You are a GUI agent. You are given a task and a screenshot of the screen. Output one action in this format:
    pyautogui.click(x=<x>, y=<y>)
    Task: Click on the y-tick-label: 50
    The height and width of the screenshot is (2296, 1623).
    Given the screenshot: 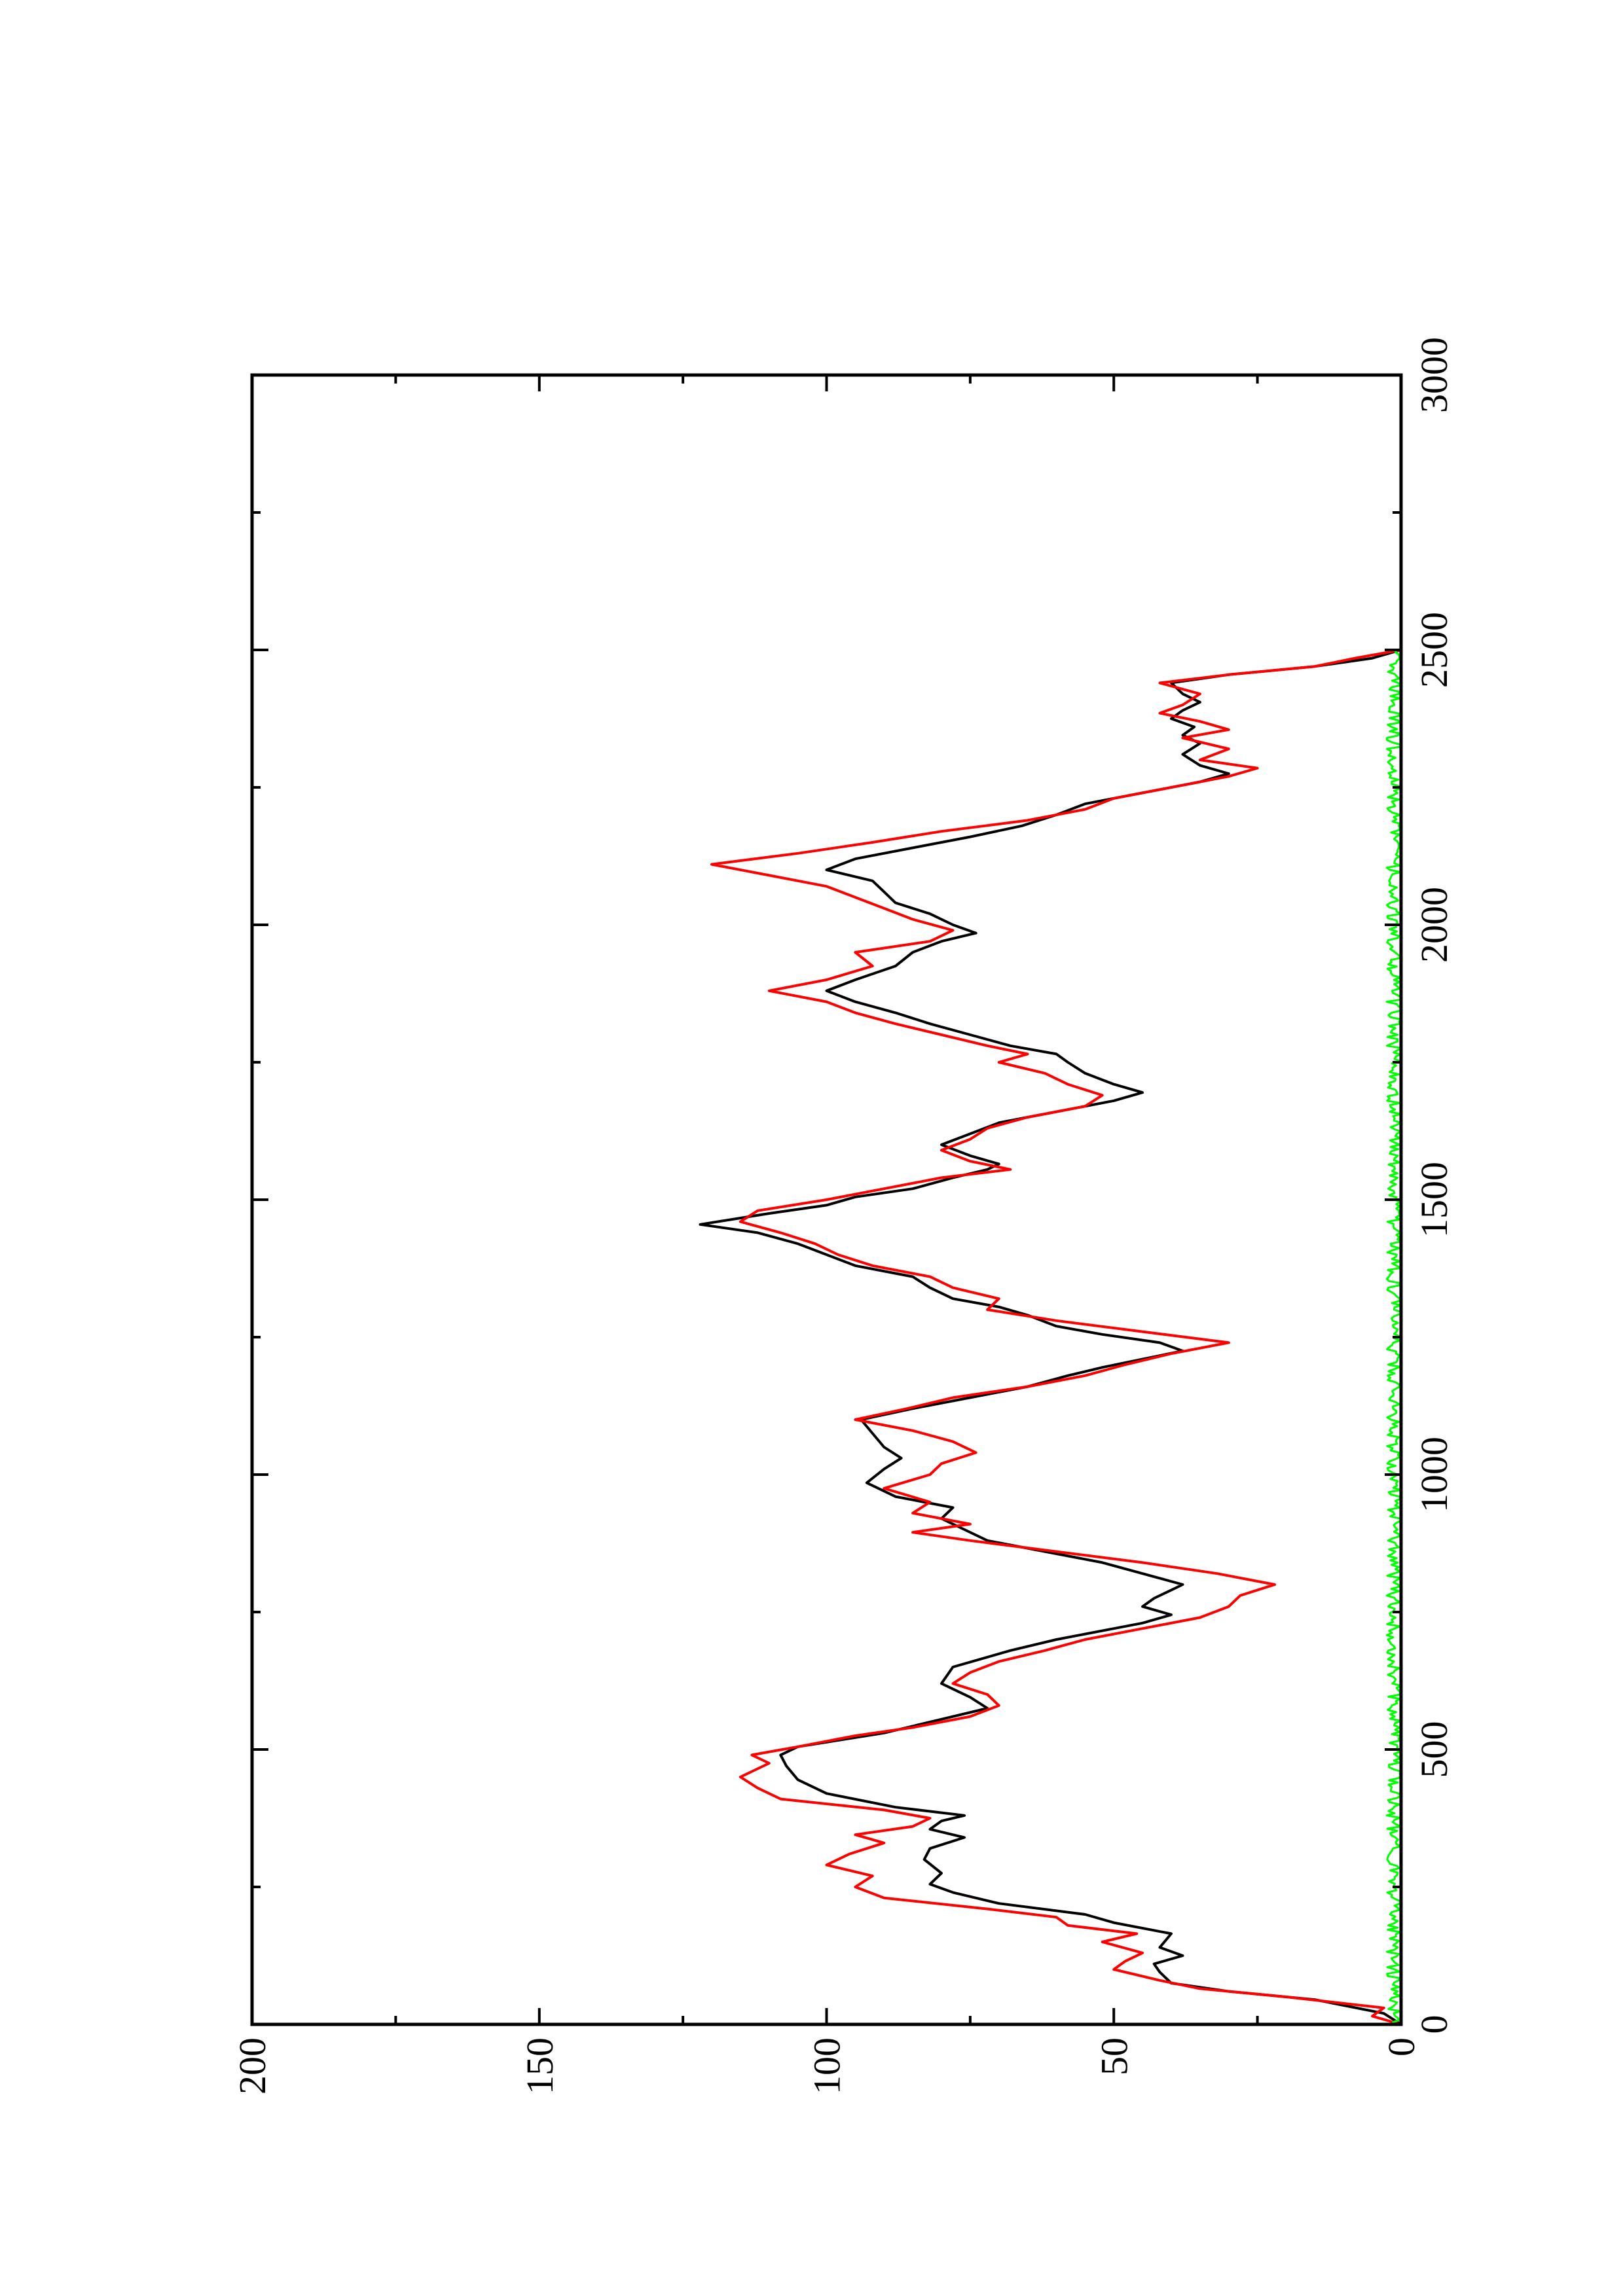 What is the action you would take?
    pyautogui.click(x=1114, y=2056)
    